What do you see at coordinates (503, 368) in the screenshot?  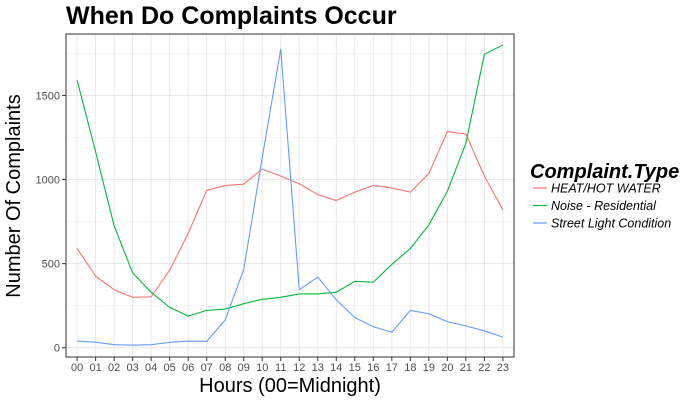 I see `x-tick-label: 23` at bounding box center [503, 368].